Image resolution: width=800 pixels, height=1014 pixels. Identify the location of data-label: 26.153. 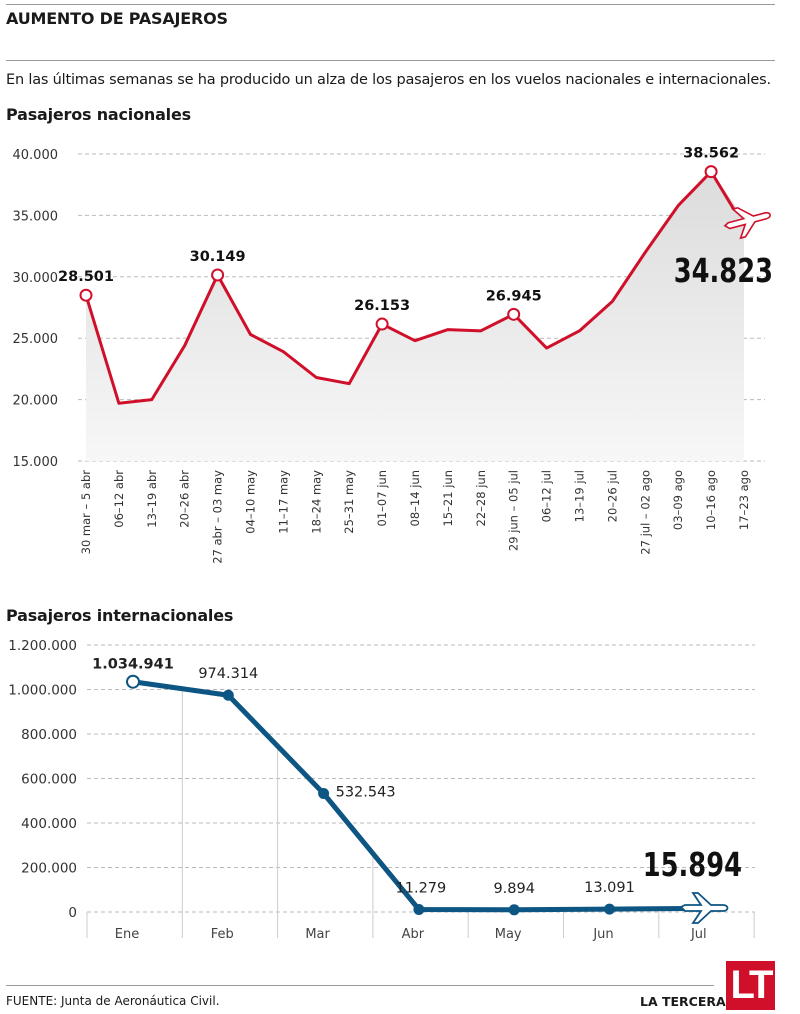
(382, 306).